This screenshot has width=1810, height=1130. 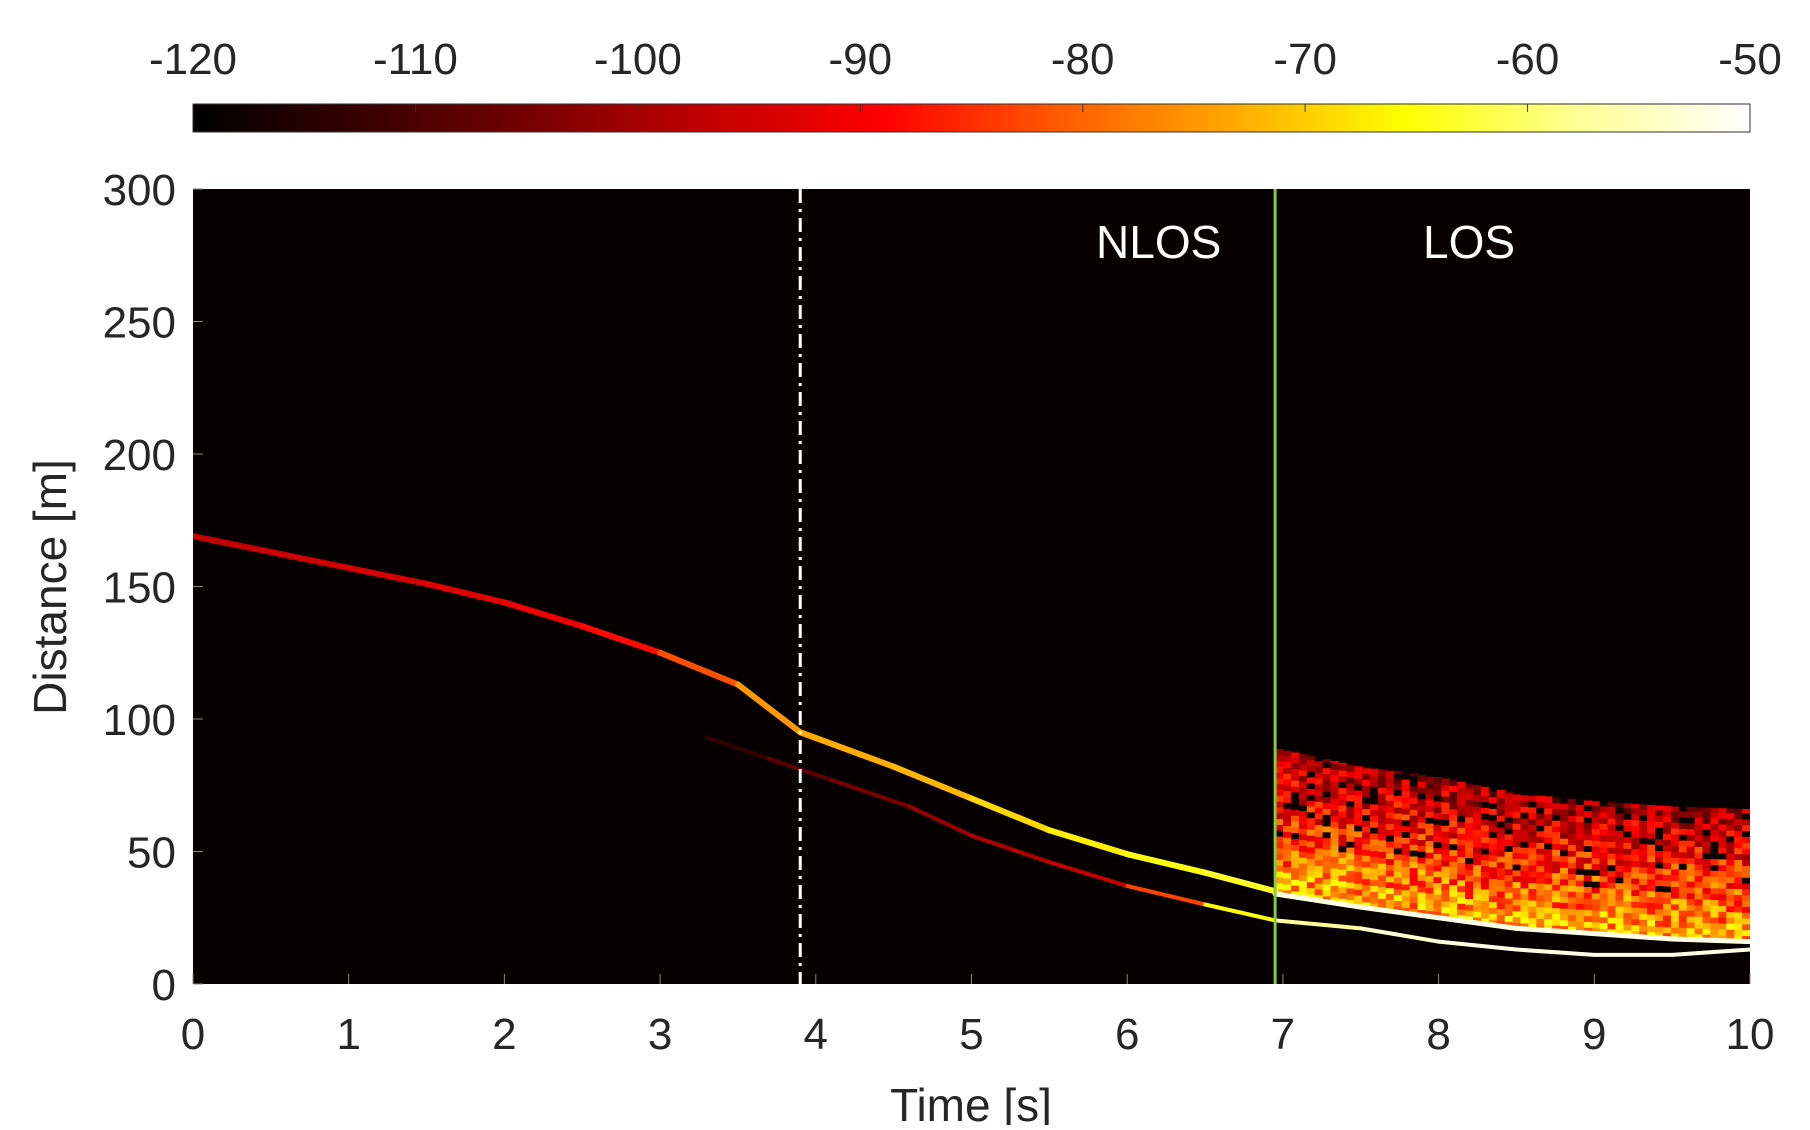 I want to click on x-tick-label: 4, so click(x=816, y=1034).